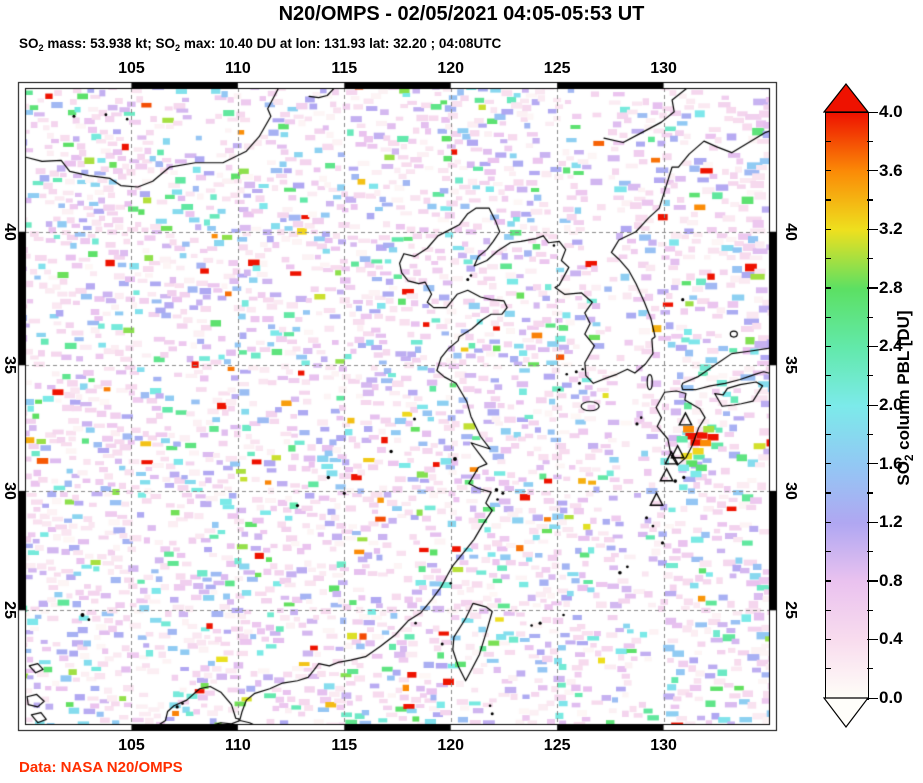 Image resolution: width=923 pixels, height=783 pixels. What do you see at coordinates (663, 68) in the screenshot?
I see `lon-tick-label-top: 130` at bounding box center [663, 68].